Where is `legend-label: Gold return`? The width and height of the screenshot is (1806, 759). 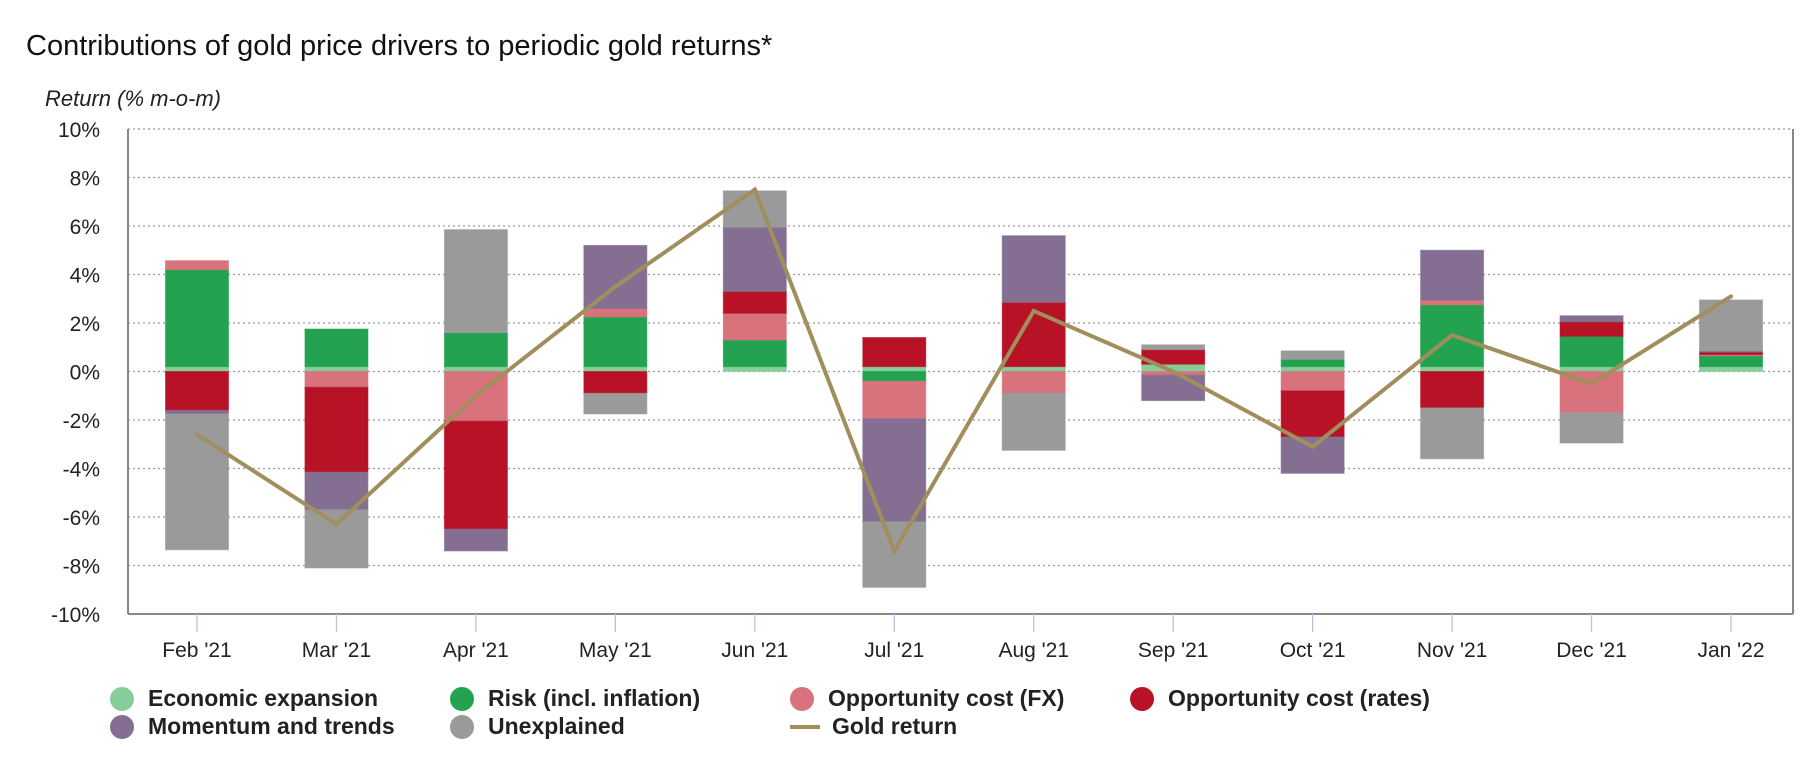 legend-label: Gold return is located at coordinates (895, 726).